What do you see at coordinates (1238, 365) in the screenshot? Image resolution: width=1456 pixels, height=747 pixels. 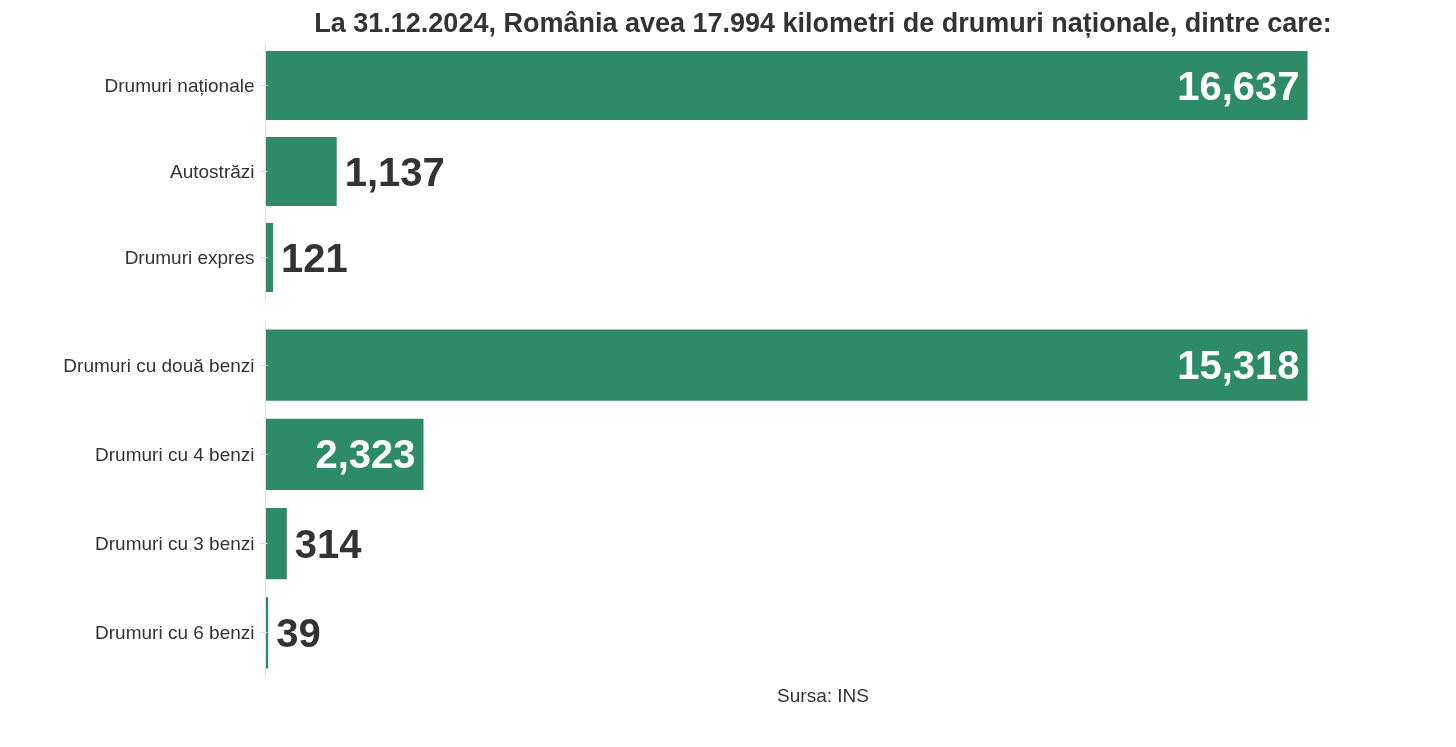 I see `data-label: 15,318` at bounding box center [1238, 365].